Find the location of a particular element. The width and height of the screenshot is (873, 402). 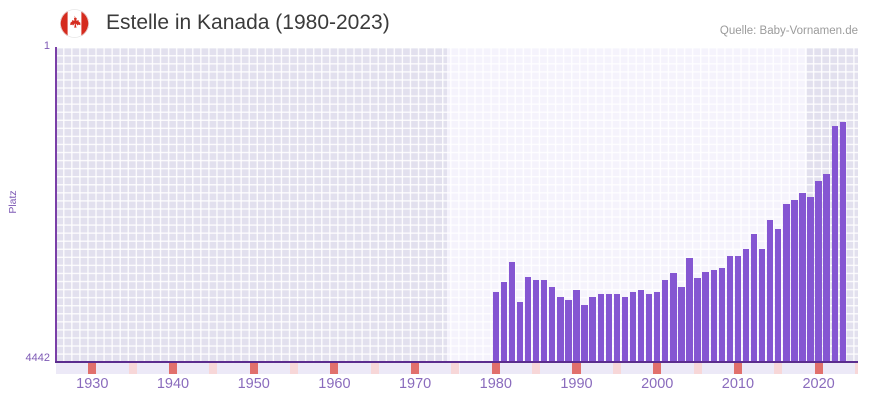

x-axis-tick-label: 1940 is located at coordinates (173, 384).